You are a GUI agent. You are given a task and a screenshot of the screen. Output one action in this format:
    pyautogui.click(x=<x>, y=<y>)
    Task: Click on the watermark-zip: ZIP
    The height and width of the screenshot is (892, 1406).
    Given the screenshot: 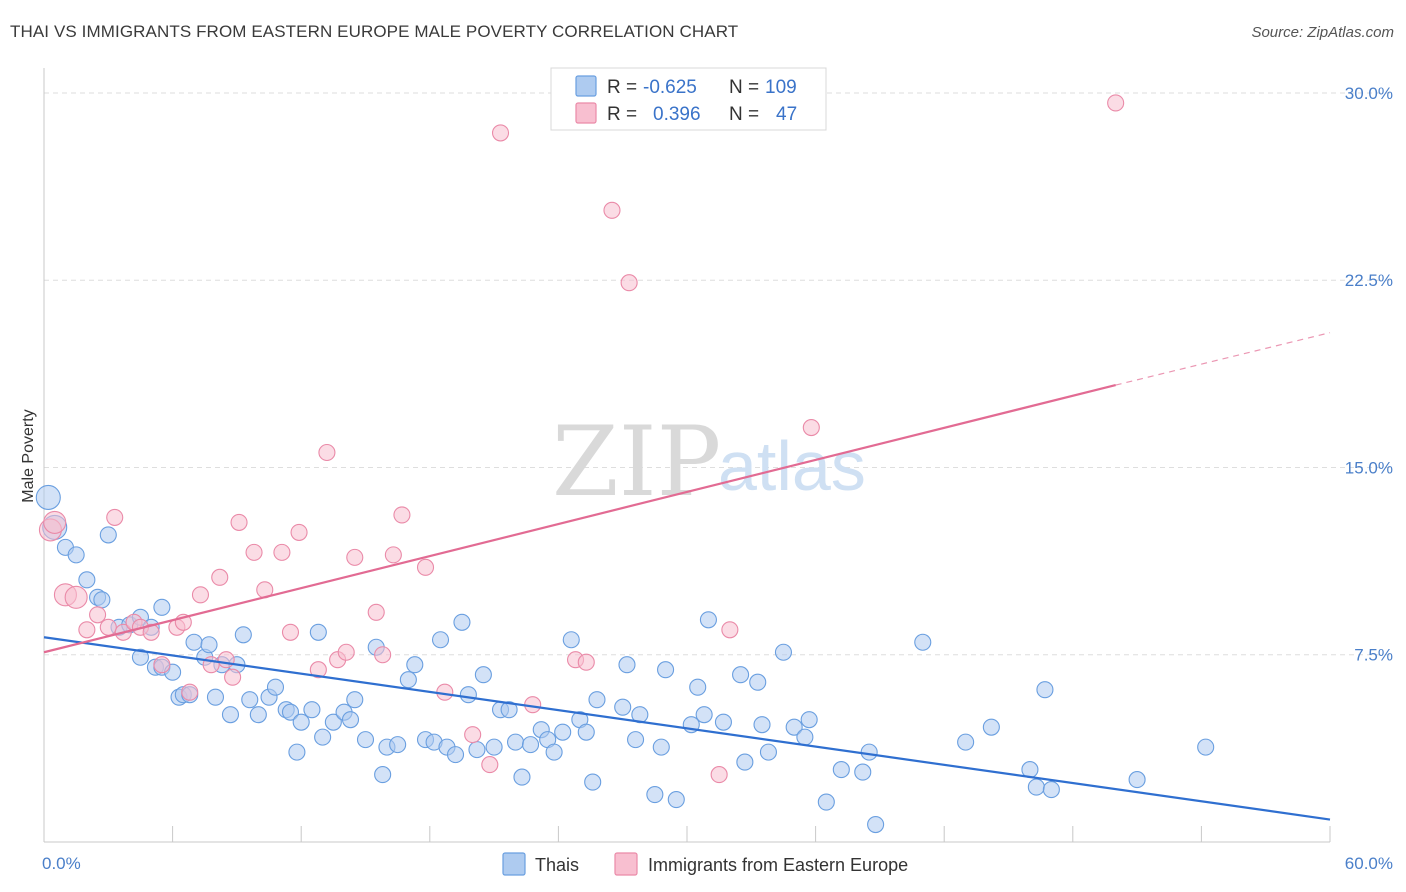 What is the action you would take?
    pyautogui.click(x=636, y=462)
    